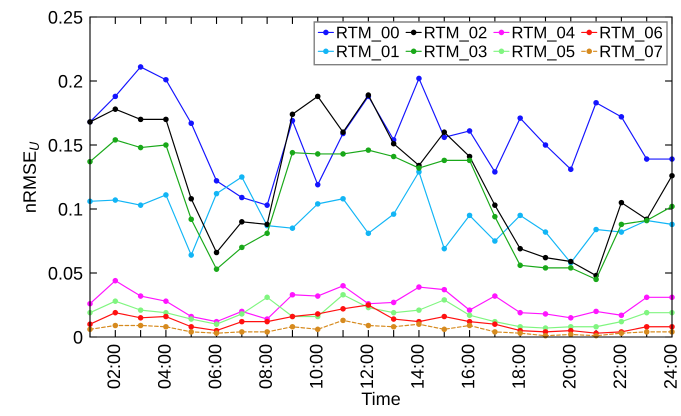  What do you see at coordinates (265, 366) in the screenshot?
I see `x-tick-label: 08:00` at bounding box center [265, 366].